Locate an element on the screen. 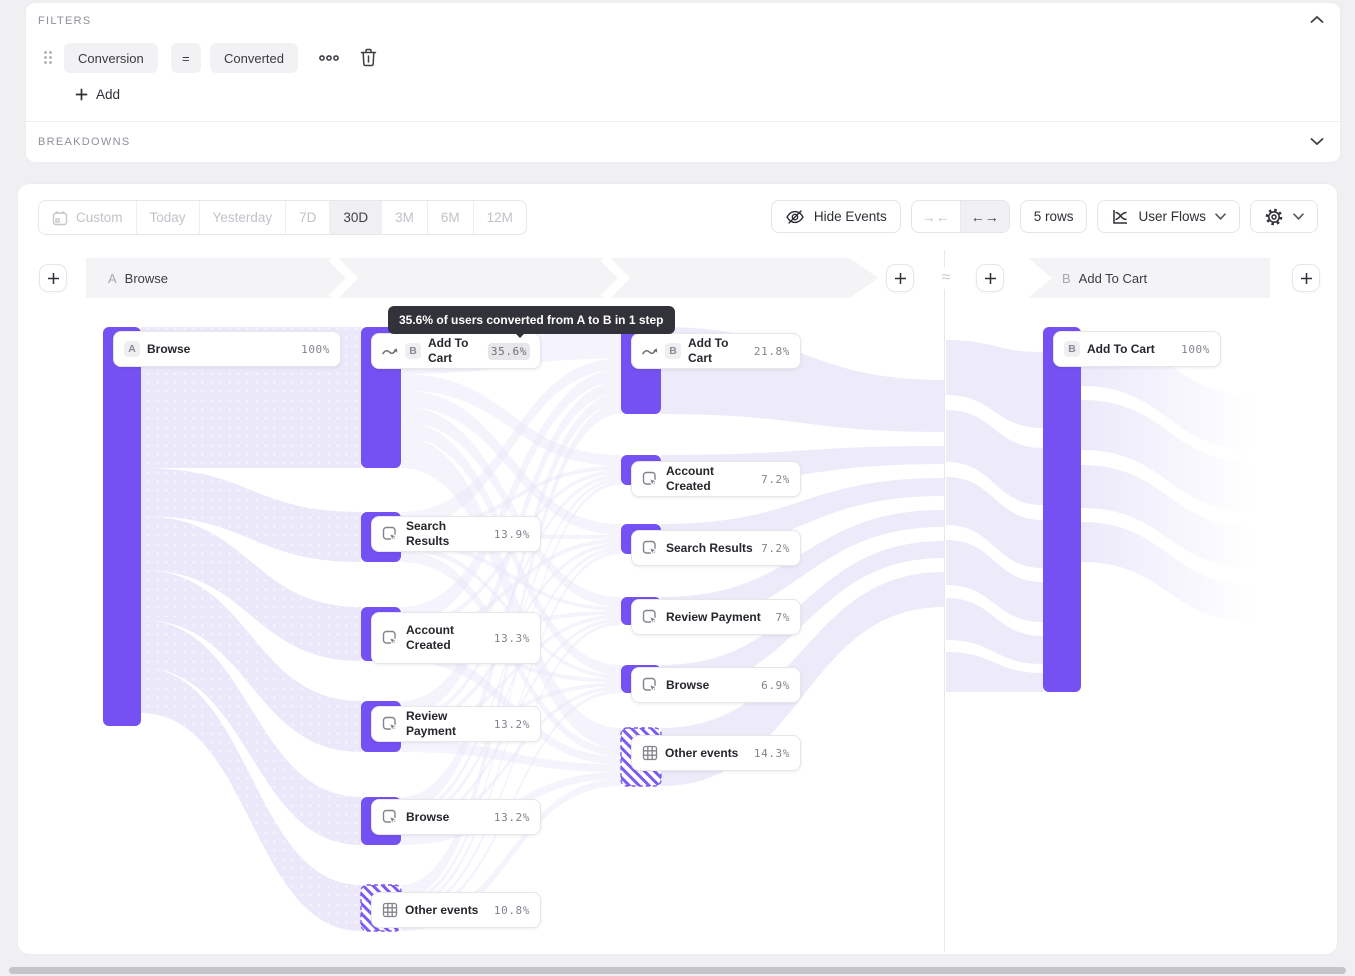  date-range-label: 6M is located at coordinates (450, 217).